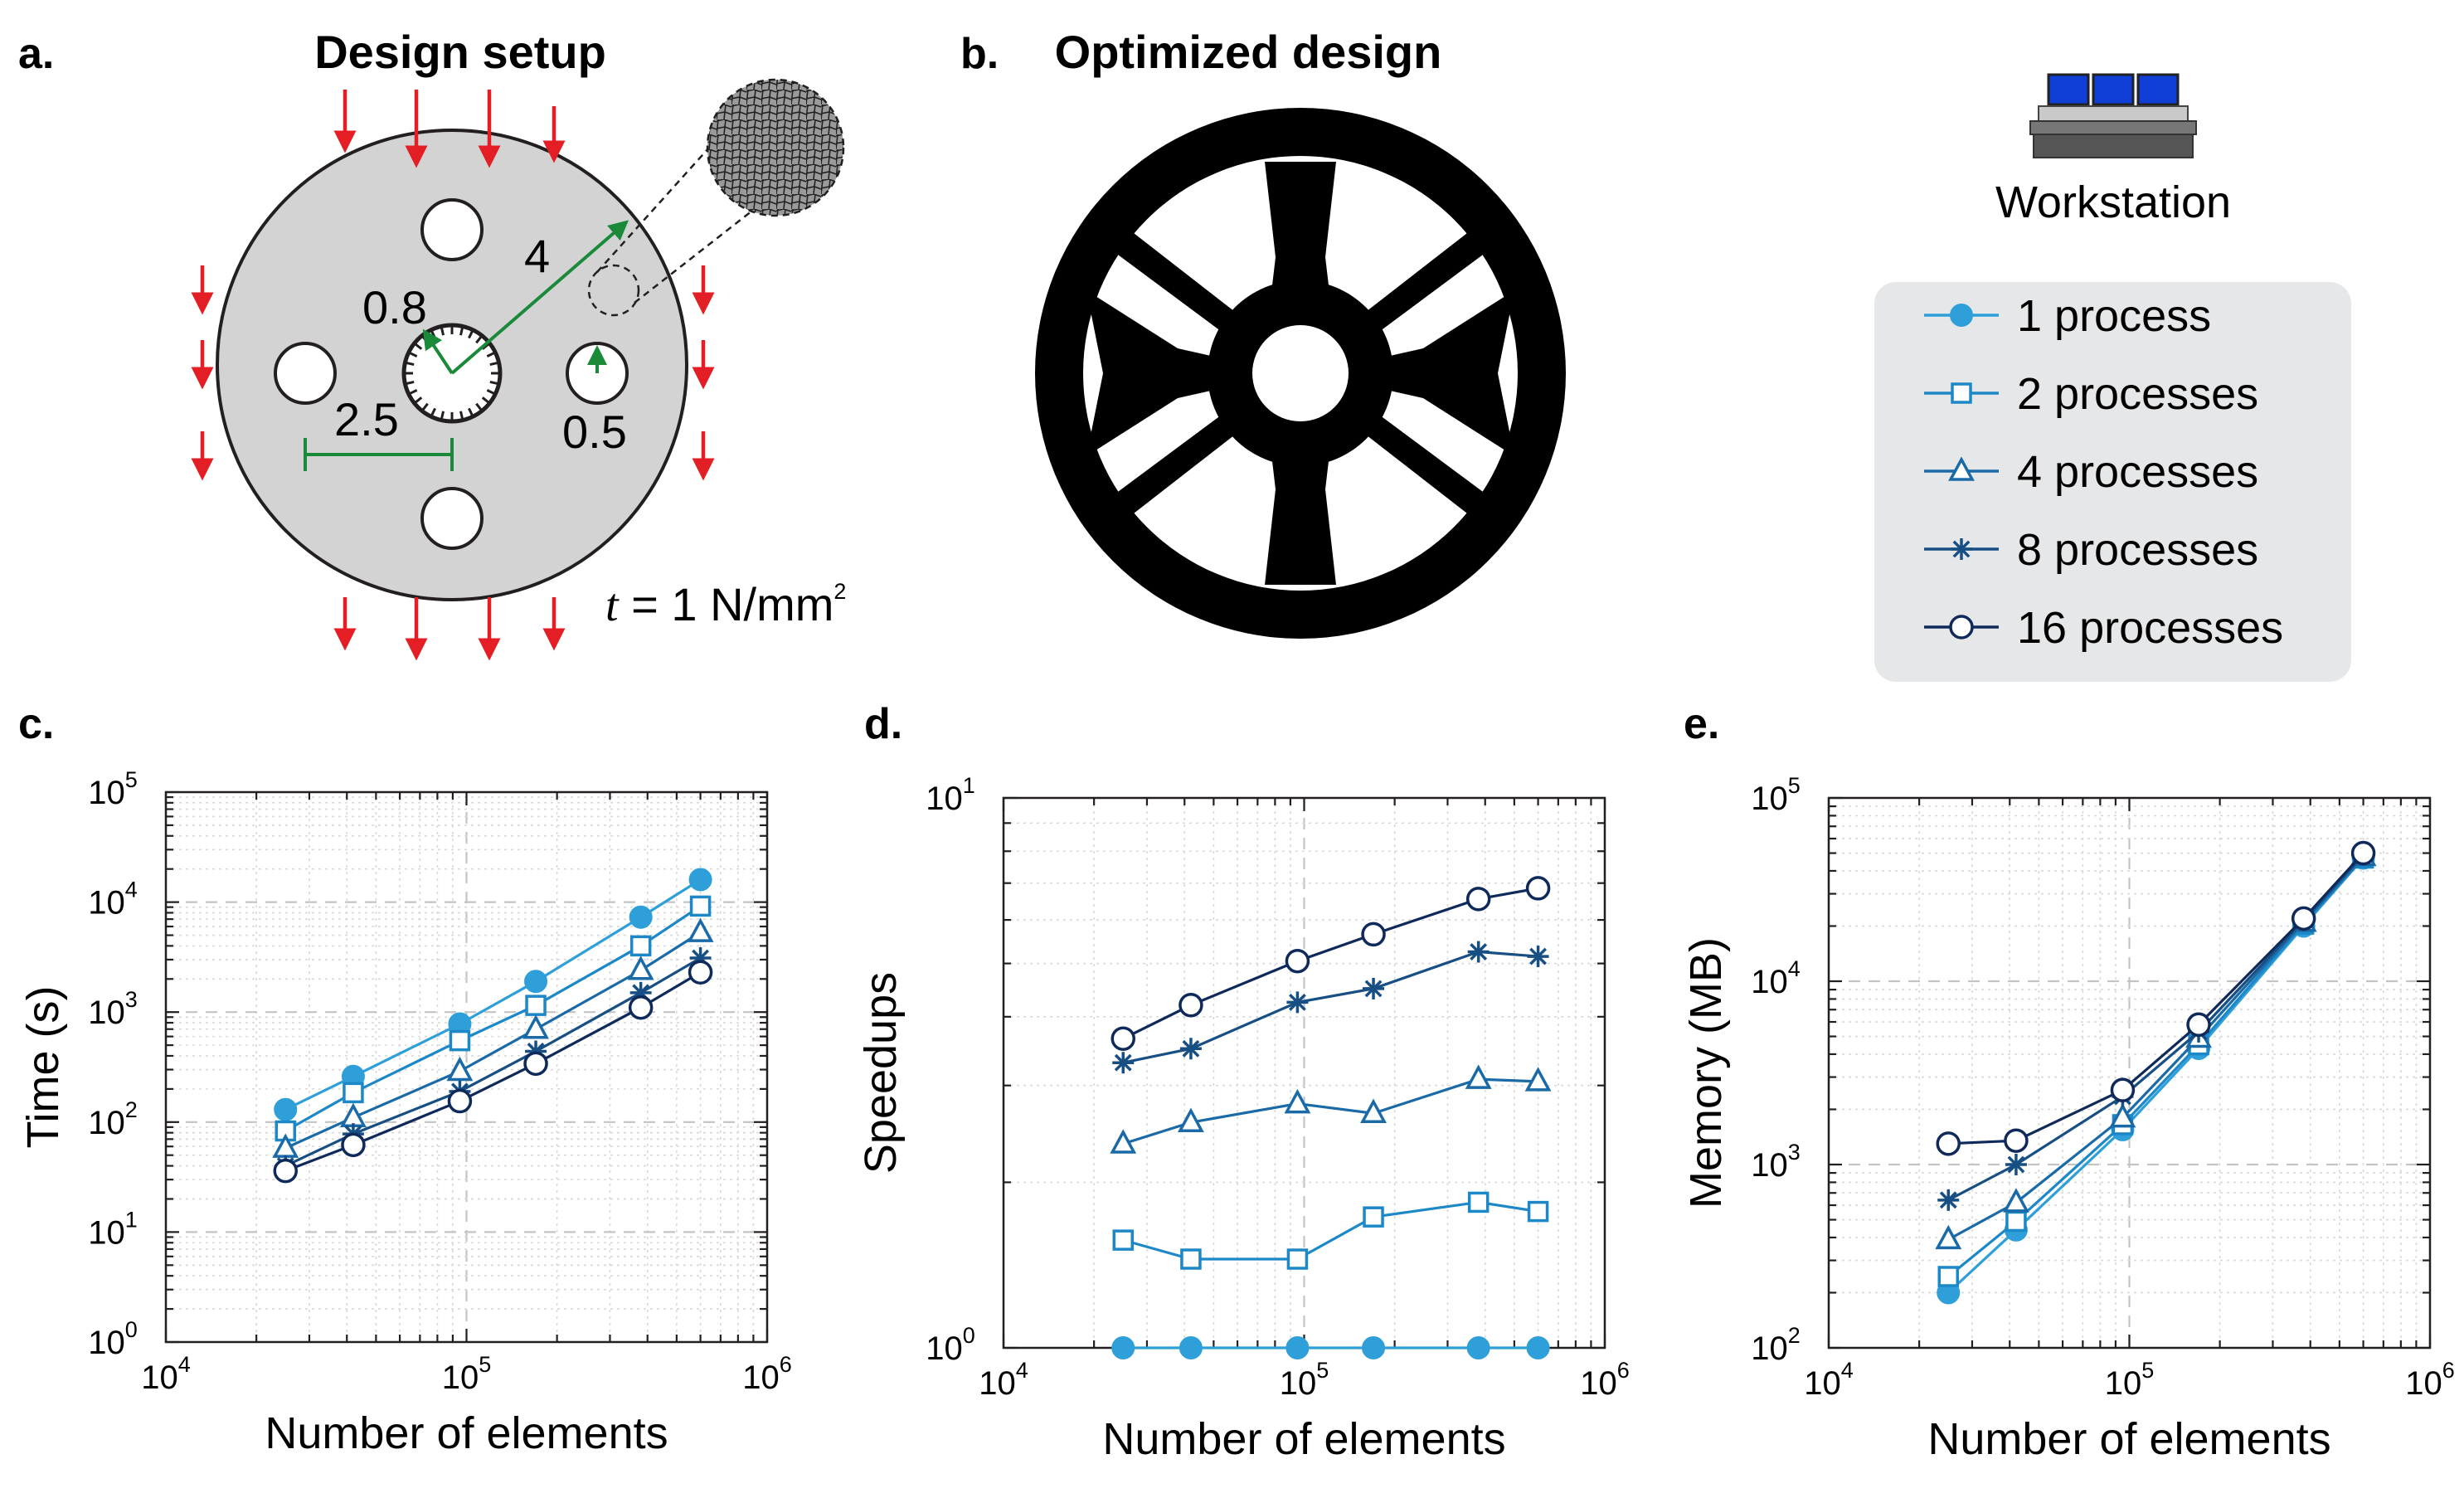 Image resolution: width=2464 pixels, height=1493 pixels. I want to click on x-tick-label-d-4: 10⁴, so click(1003, 1380).